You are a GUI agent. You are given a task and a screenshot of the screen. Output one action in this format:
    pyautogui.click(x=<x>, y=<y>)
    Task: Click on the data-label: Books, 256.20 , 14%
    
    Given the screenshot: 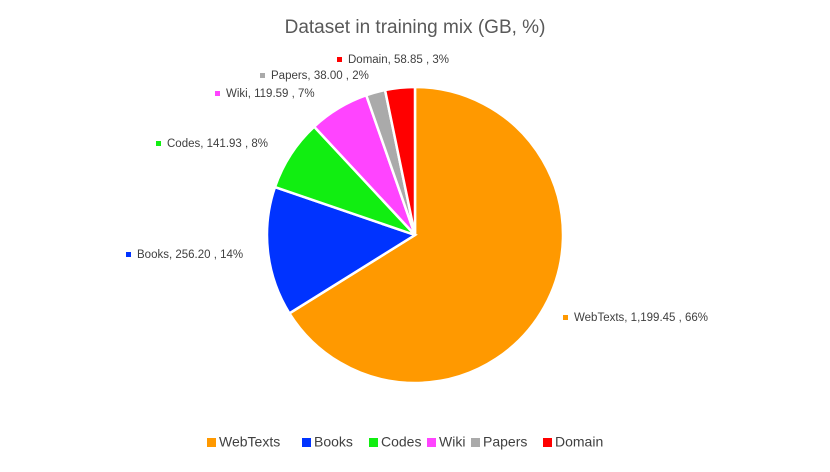 What is the action you would take?
    pyautogui.click(x=190, y=255)
    